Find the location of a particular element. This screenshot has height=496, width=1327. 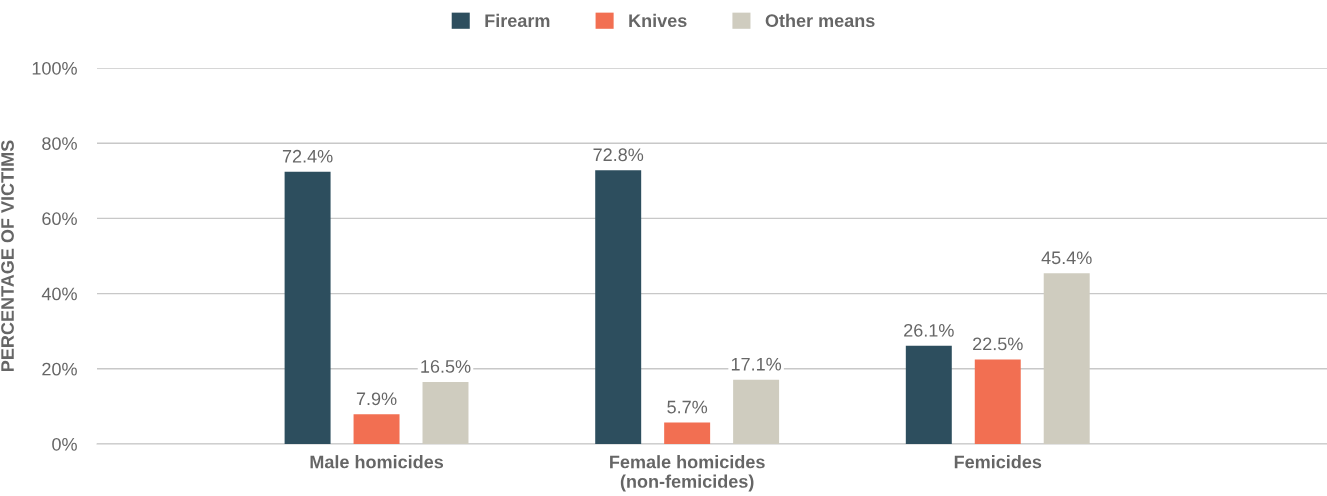

legend-label: Knives is located at coordinates (658, 20).